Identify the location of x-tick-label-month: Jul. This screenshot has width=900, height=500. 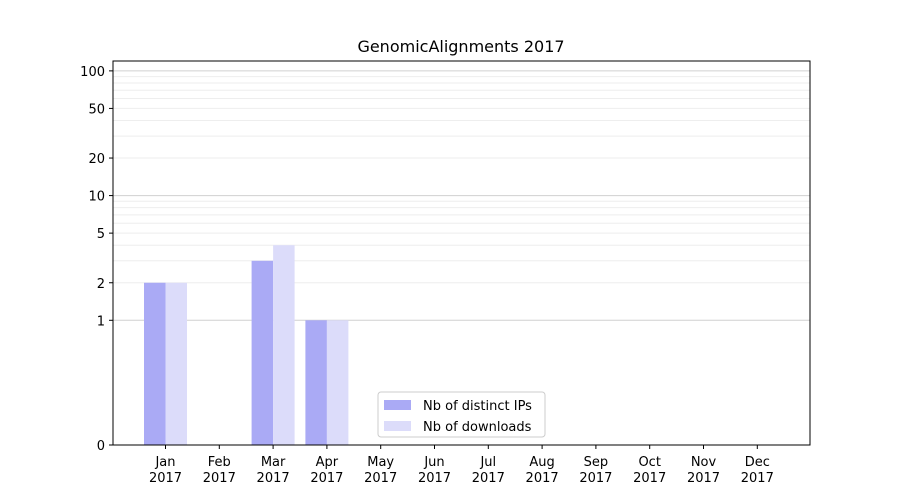
(487, 462).